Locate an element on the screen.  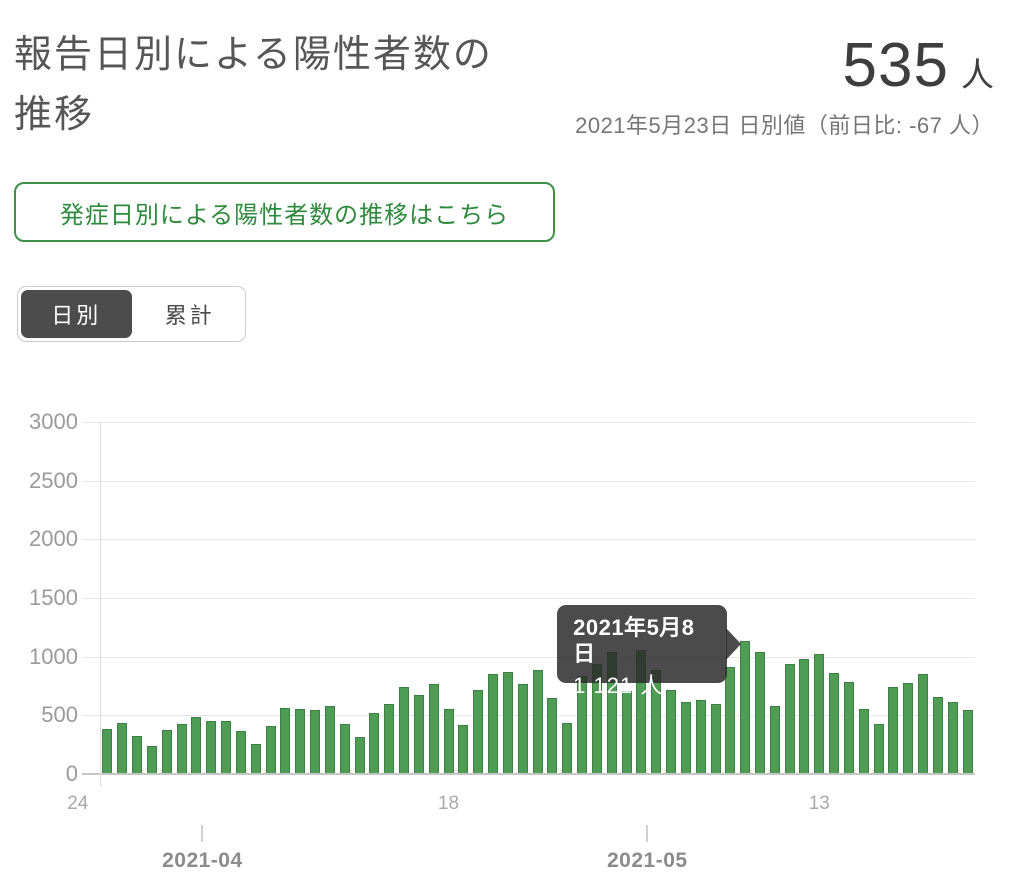
x-axis-label-18: 18 is located at coordinates (448, 803).